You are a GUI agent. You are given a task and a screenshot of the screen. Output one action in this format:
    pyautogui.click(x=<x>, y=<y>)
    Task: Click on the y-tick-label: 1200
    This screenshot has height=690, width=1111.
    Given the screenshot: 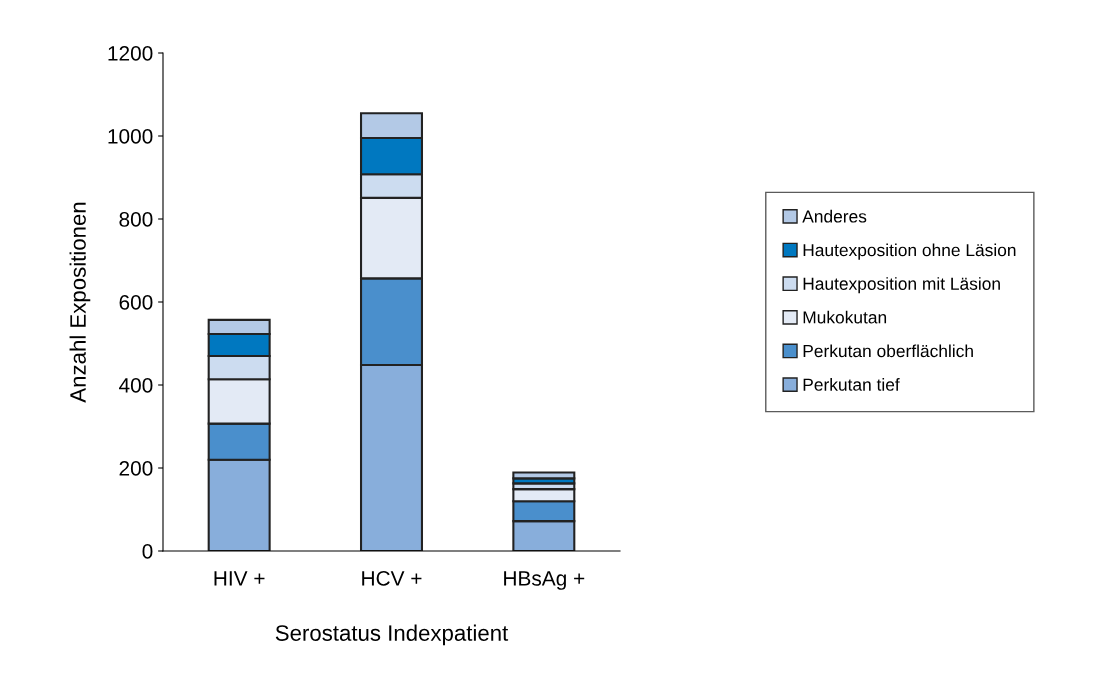 What is the action you would take?
    pyautogui.click(x=130, y=53)
    